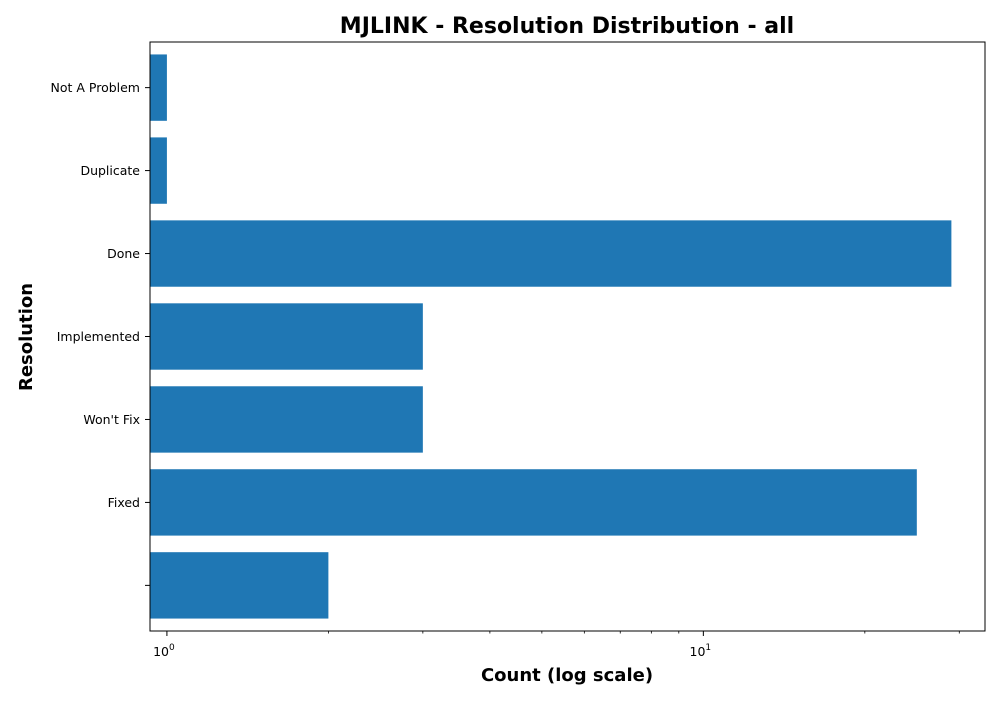 The width and height of the screenshot is (1000, 704). What do you see at coordinates (110, 170) in the screenshot?
I see `y-tick-label: Duplicate` at bounding box center [110, 170].